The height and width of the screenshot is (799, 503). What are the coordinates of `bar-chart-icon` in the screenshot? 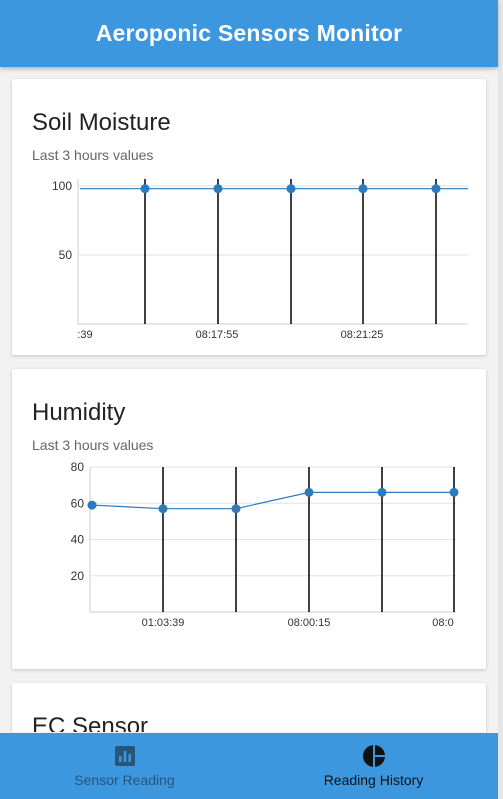 It's located at (124, 756).